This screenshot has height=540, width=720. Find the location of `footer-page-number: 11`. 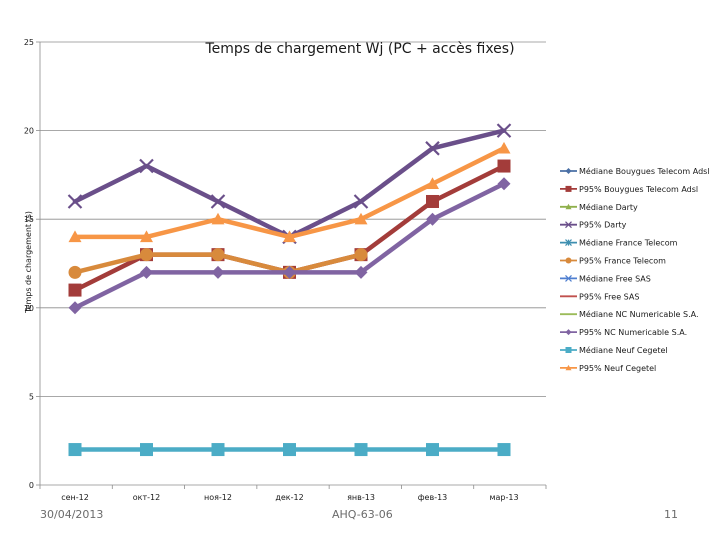

footer-page-number: 11 is located at coordinates (671, 514).